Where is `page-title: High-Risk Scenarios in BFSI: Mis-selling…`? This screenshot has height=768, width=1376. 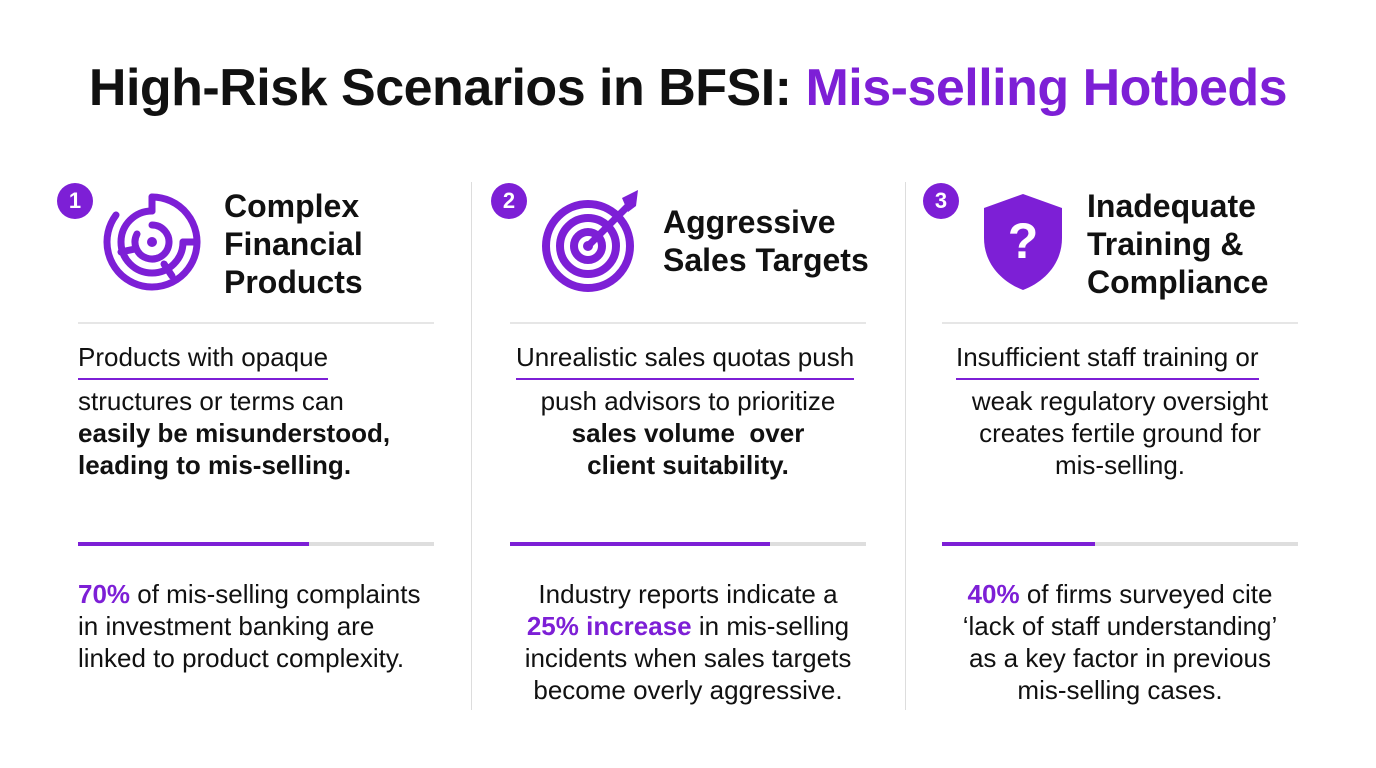 page-title: High-Risk Scenarios in BFSI: Mis-selling… is located at coordinates (688, 88).